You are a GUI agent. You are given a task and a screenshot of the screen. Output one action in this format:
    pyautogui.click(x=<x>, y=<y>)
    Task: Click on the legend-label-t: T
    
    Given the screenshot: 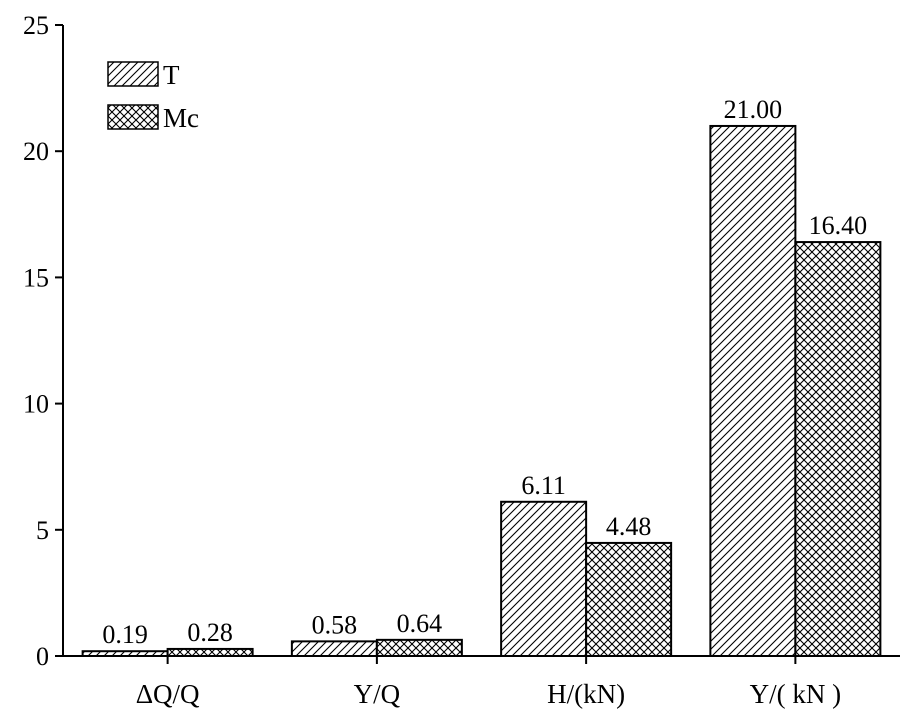 What is the action you would take?
    pyautogui.click(x=171, y=75)
    